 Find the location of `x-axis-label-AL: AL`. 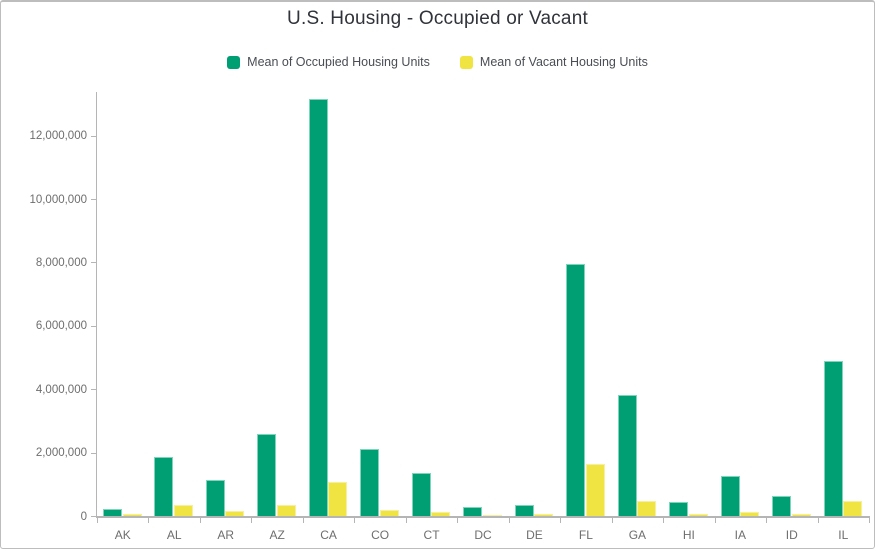

x-axis-label-AL: AL is located at coordinates (174, 535).